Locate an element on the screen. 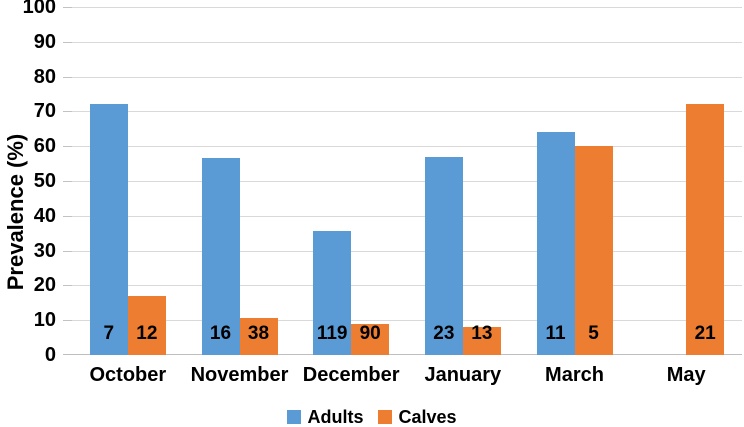 This screenshot has width=744, height=427. x-category-label-october: October is located at coordinates (128, 375).